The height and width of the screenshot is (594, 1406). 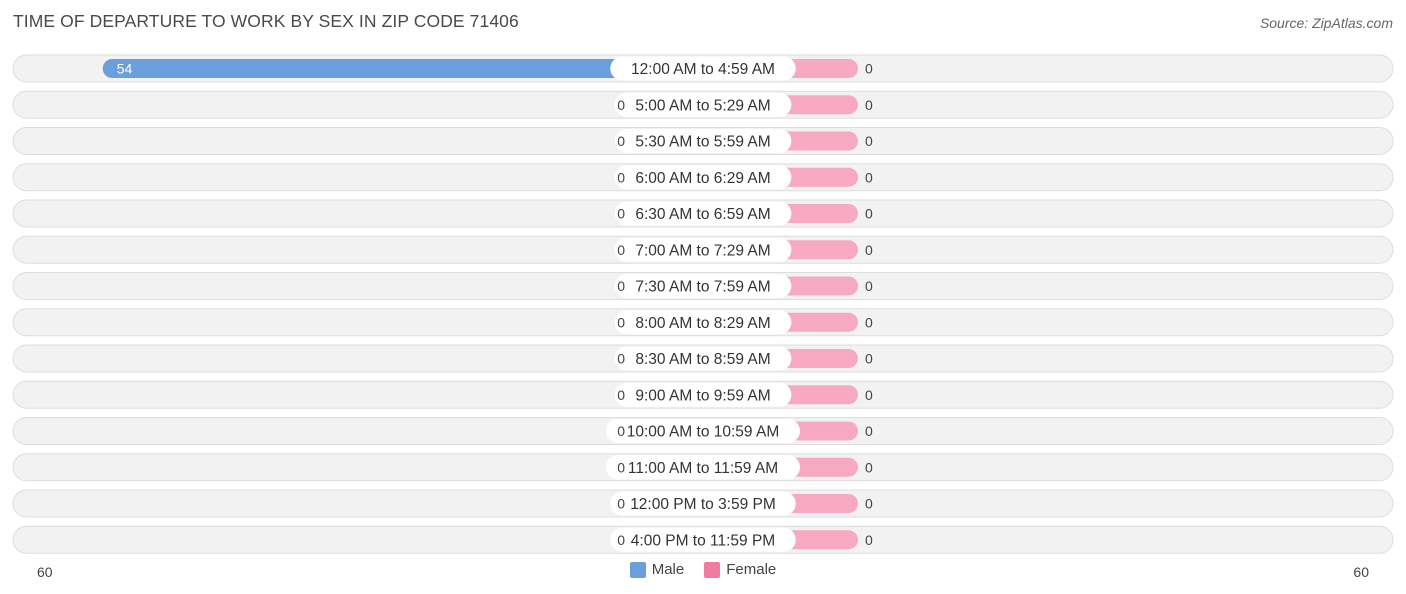 I want to click on category-label: 6:00 AM to 6:29 AM, so click(x=702, y=178).